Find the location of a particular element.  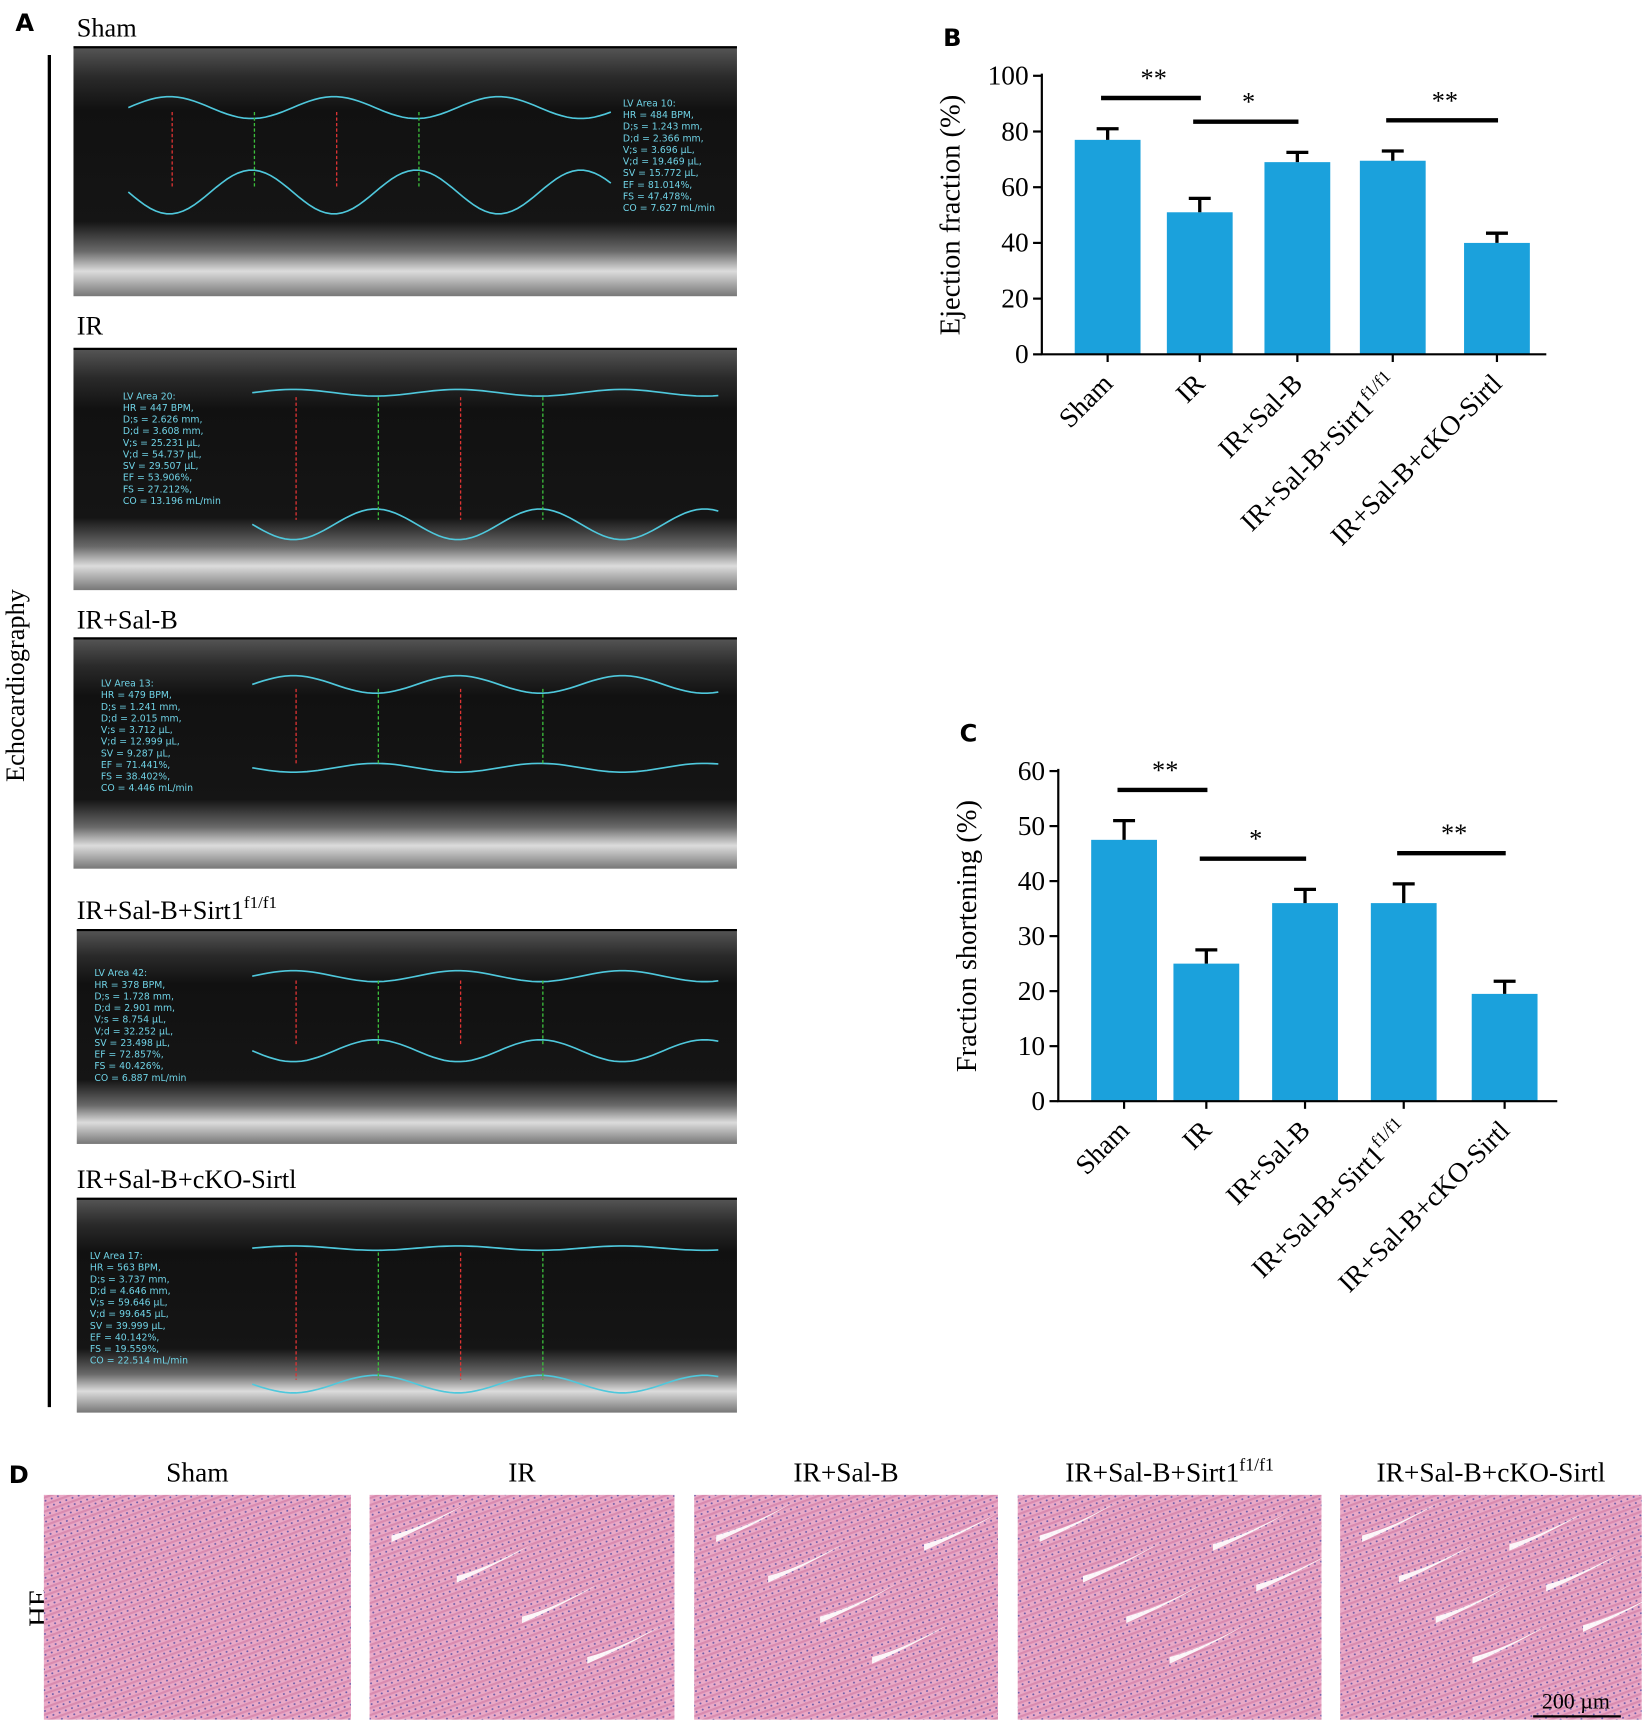

histology-title-superscript: f1/f1 is located at coordinates (1256, 1465).